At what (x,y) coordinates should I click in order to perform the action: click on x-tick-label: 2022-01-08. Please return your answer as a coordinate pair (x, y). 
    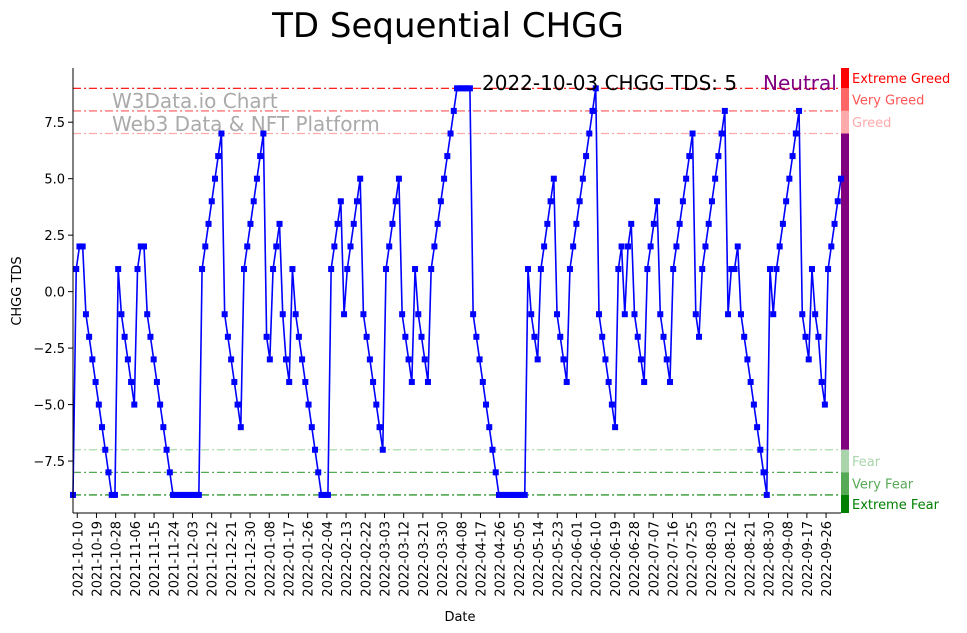
    Looking at the image, I should click on (270, 559).